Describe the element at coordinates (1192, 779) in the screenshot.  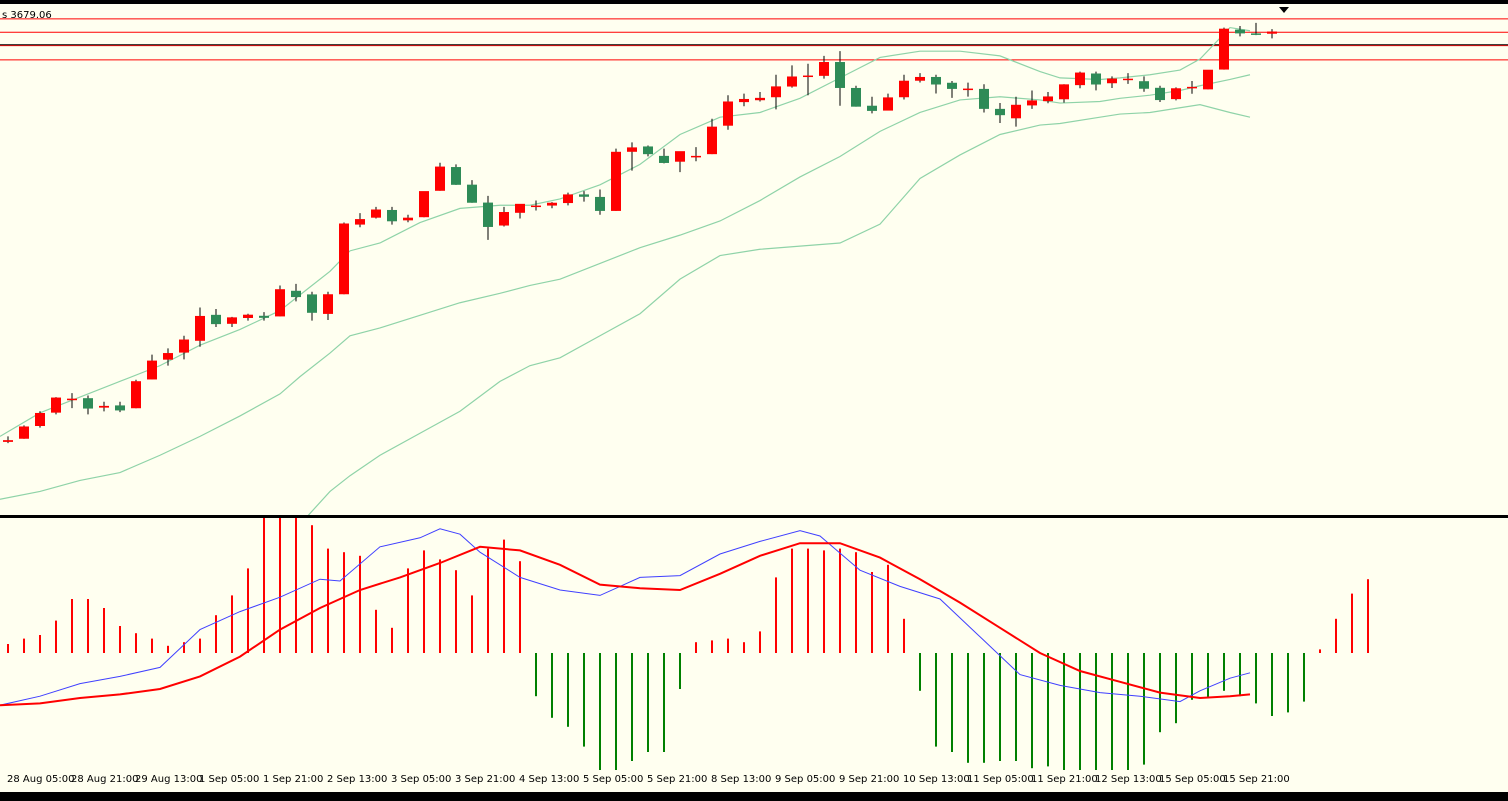
I see `time-axis-label: 15 Sep 05:00` at that location.